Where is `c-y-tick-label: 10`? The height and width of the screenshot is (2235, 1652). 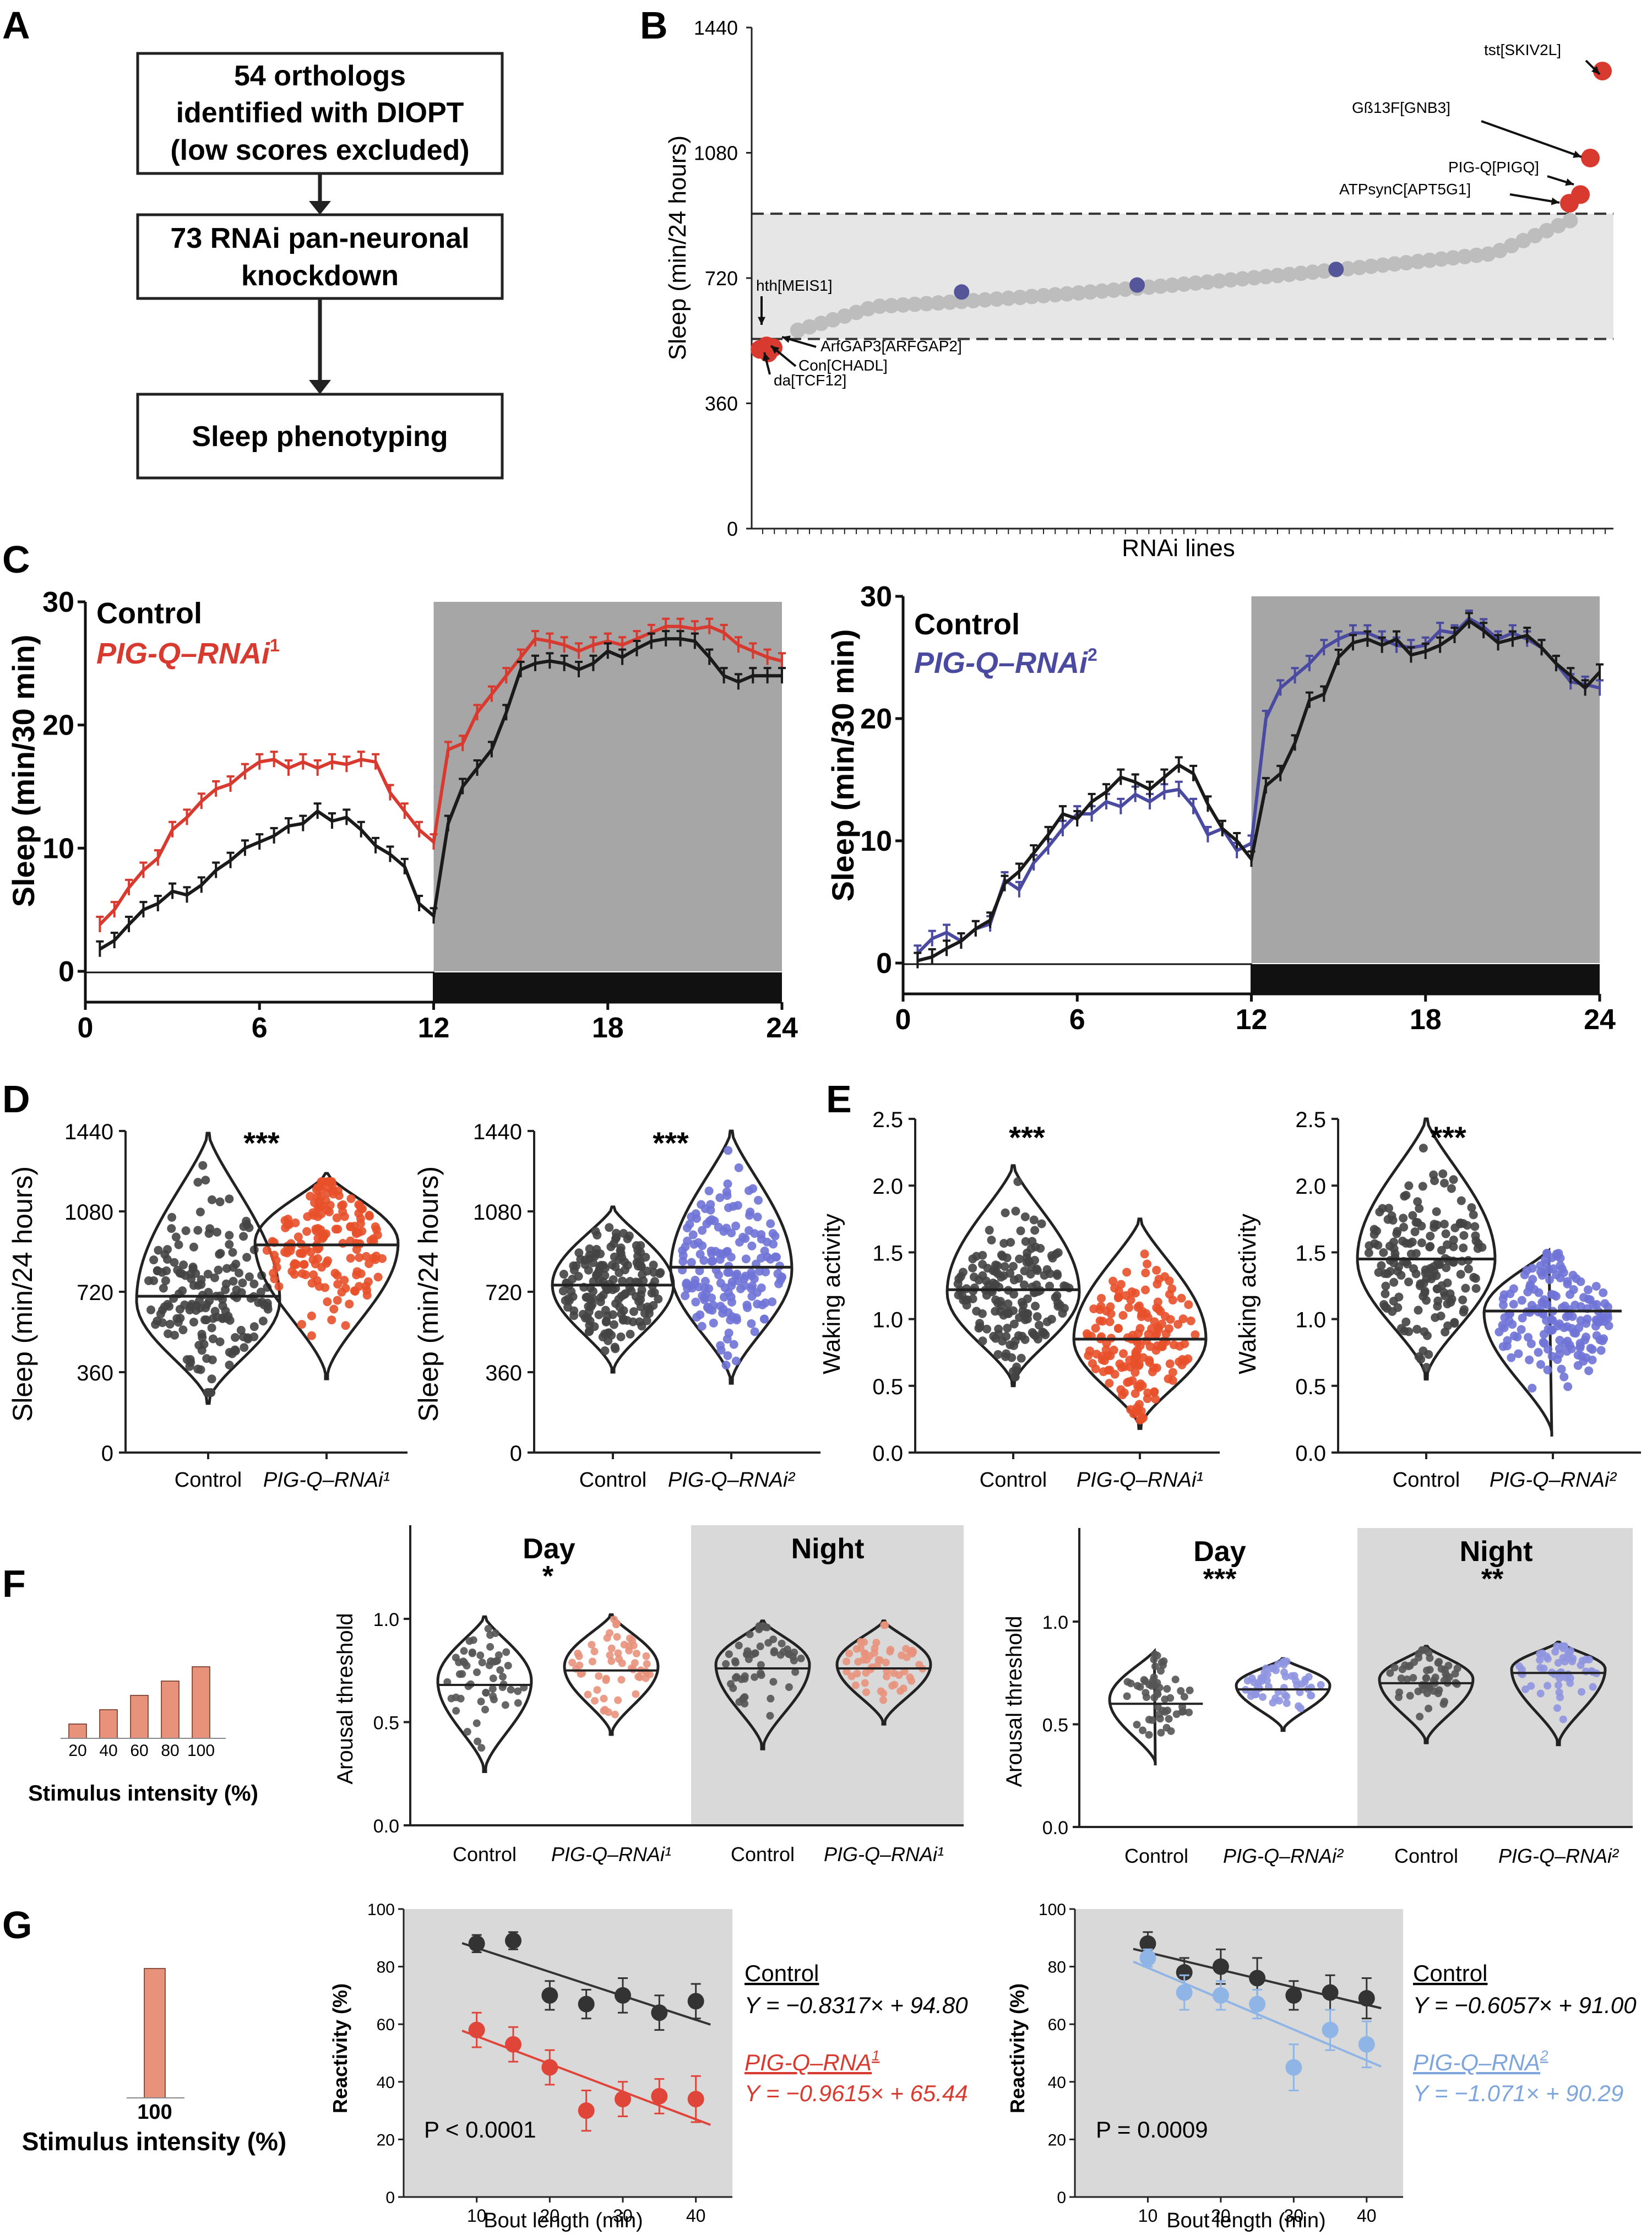 c-y-tick-label: 10 is located at coordinates (876, 841).